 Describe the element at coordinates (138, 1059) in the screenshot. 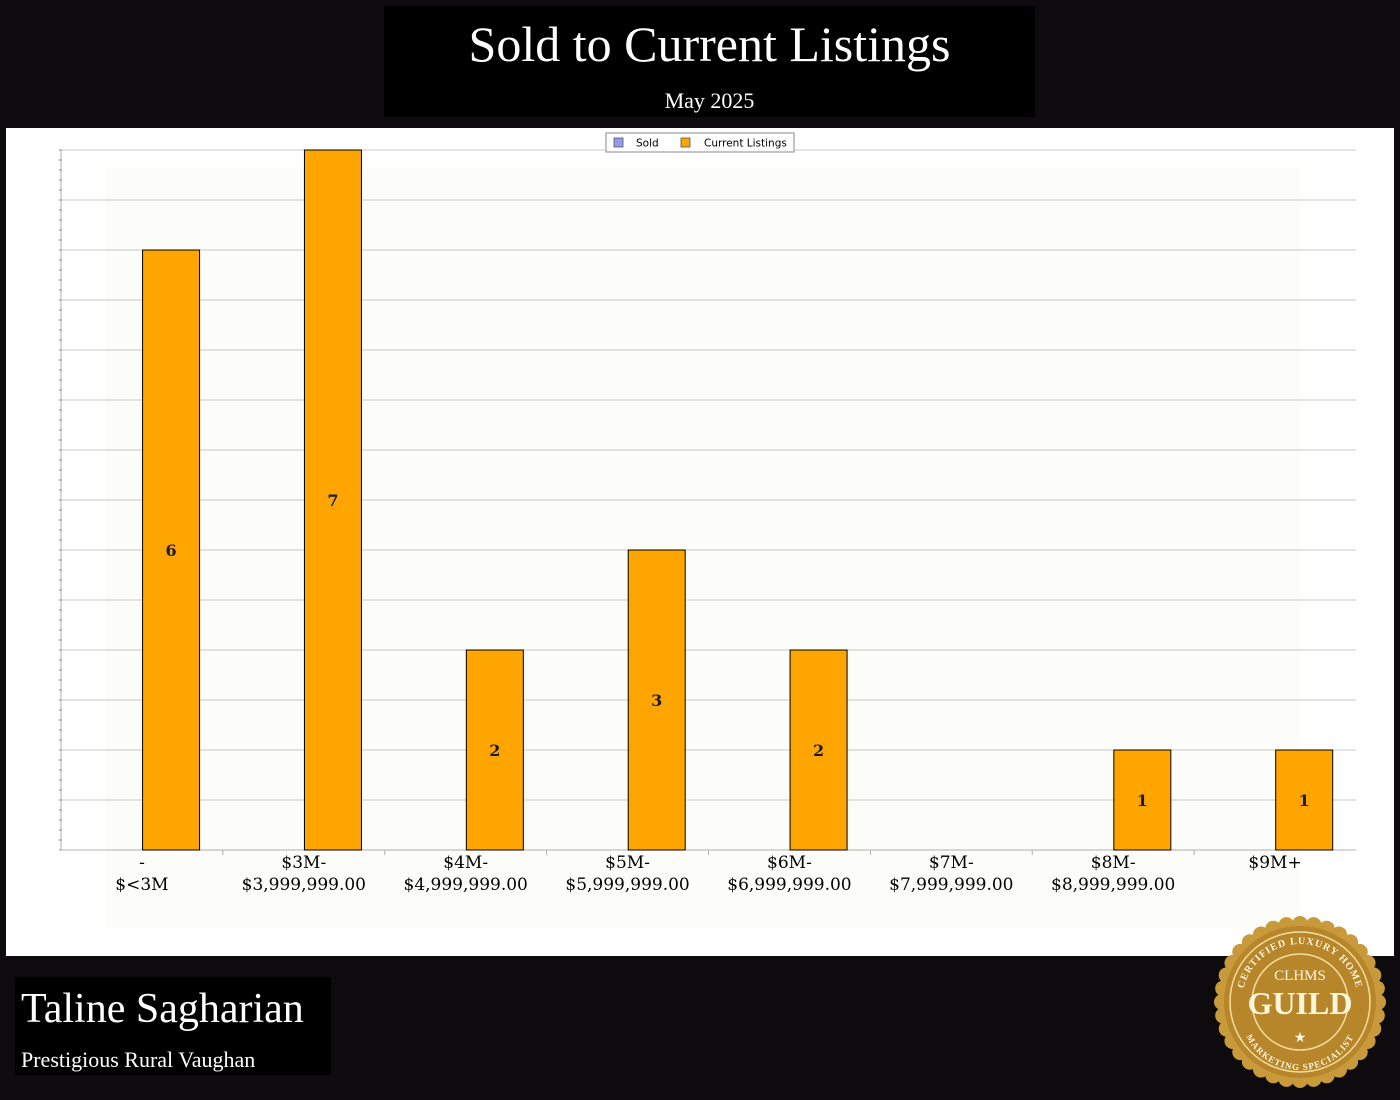

I see `agent-area: Prestigious Rural Vaughan` at that location.